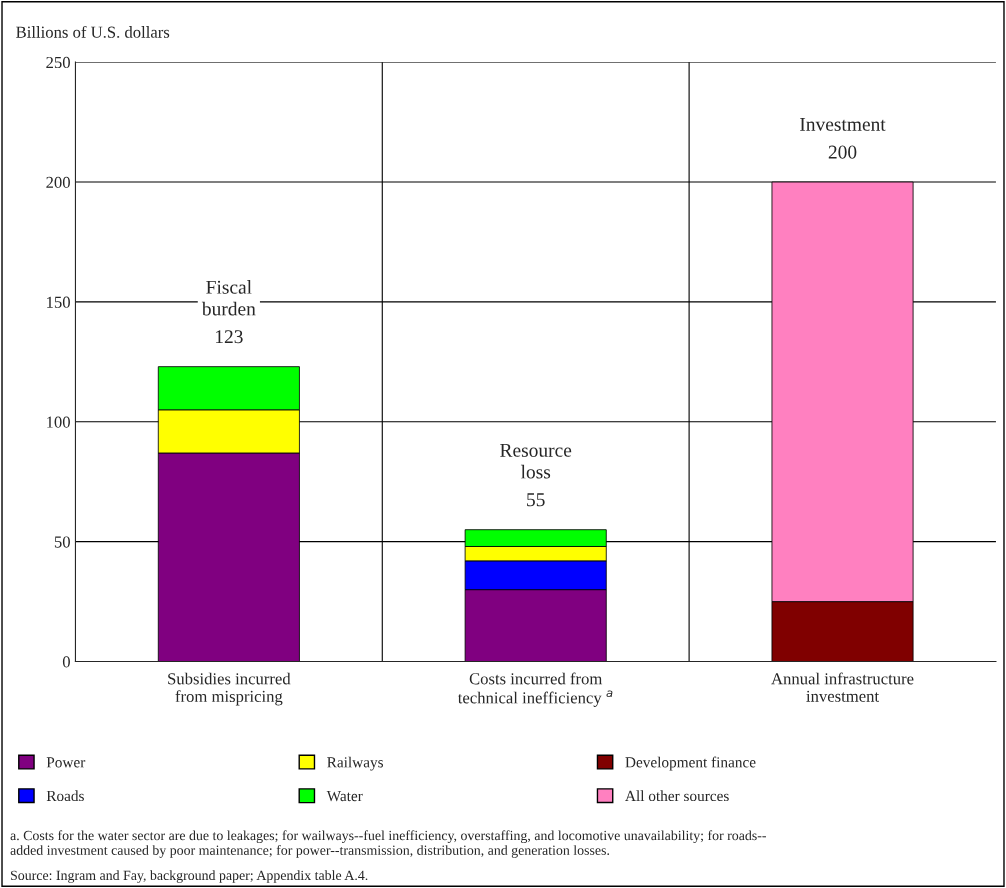  What do you see at coordinates (355, 763) in the screenshot?
I see `legend-label: Railways` at bounding box center [355, 763].